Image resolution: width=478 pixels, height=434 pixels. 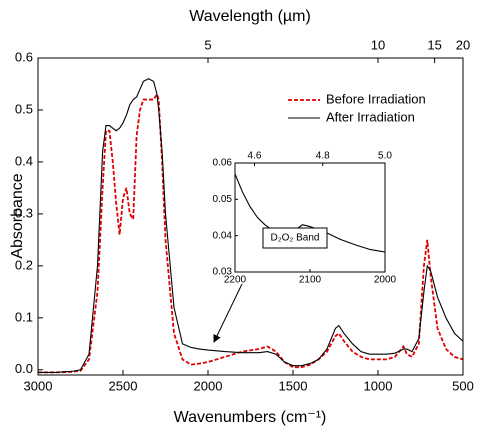 What do you see at coordinates (385, 156) in the screenshot?
I see `x2-tick-label: 5.0` at bounding box center [385, 156].